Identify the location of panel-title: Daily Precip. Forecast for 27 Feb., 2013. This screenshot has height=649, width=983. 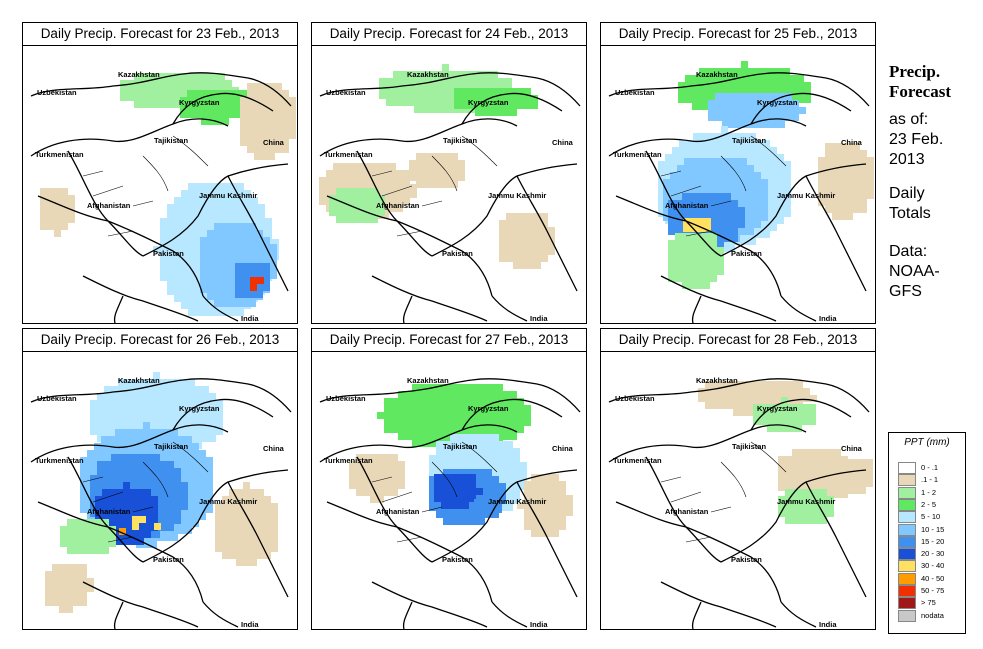
(449, 340).